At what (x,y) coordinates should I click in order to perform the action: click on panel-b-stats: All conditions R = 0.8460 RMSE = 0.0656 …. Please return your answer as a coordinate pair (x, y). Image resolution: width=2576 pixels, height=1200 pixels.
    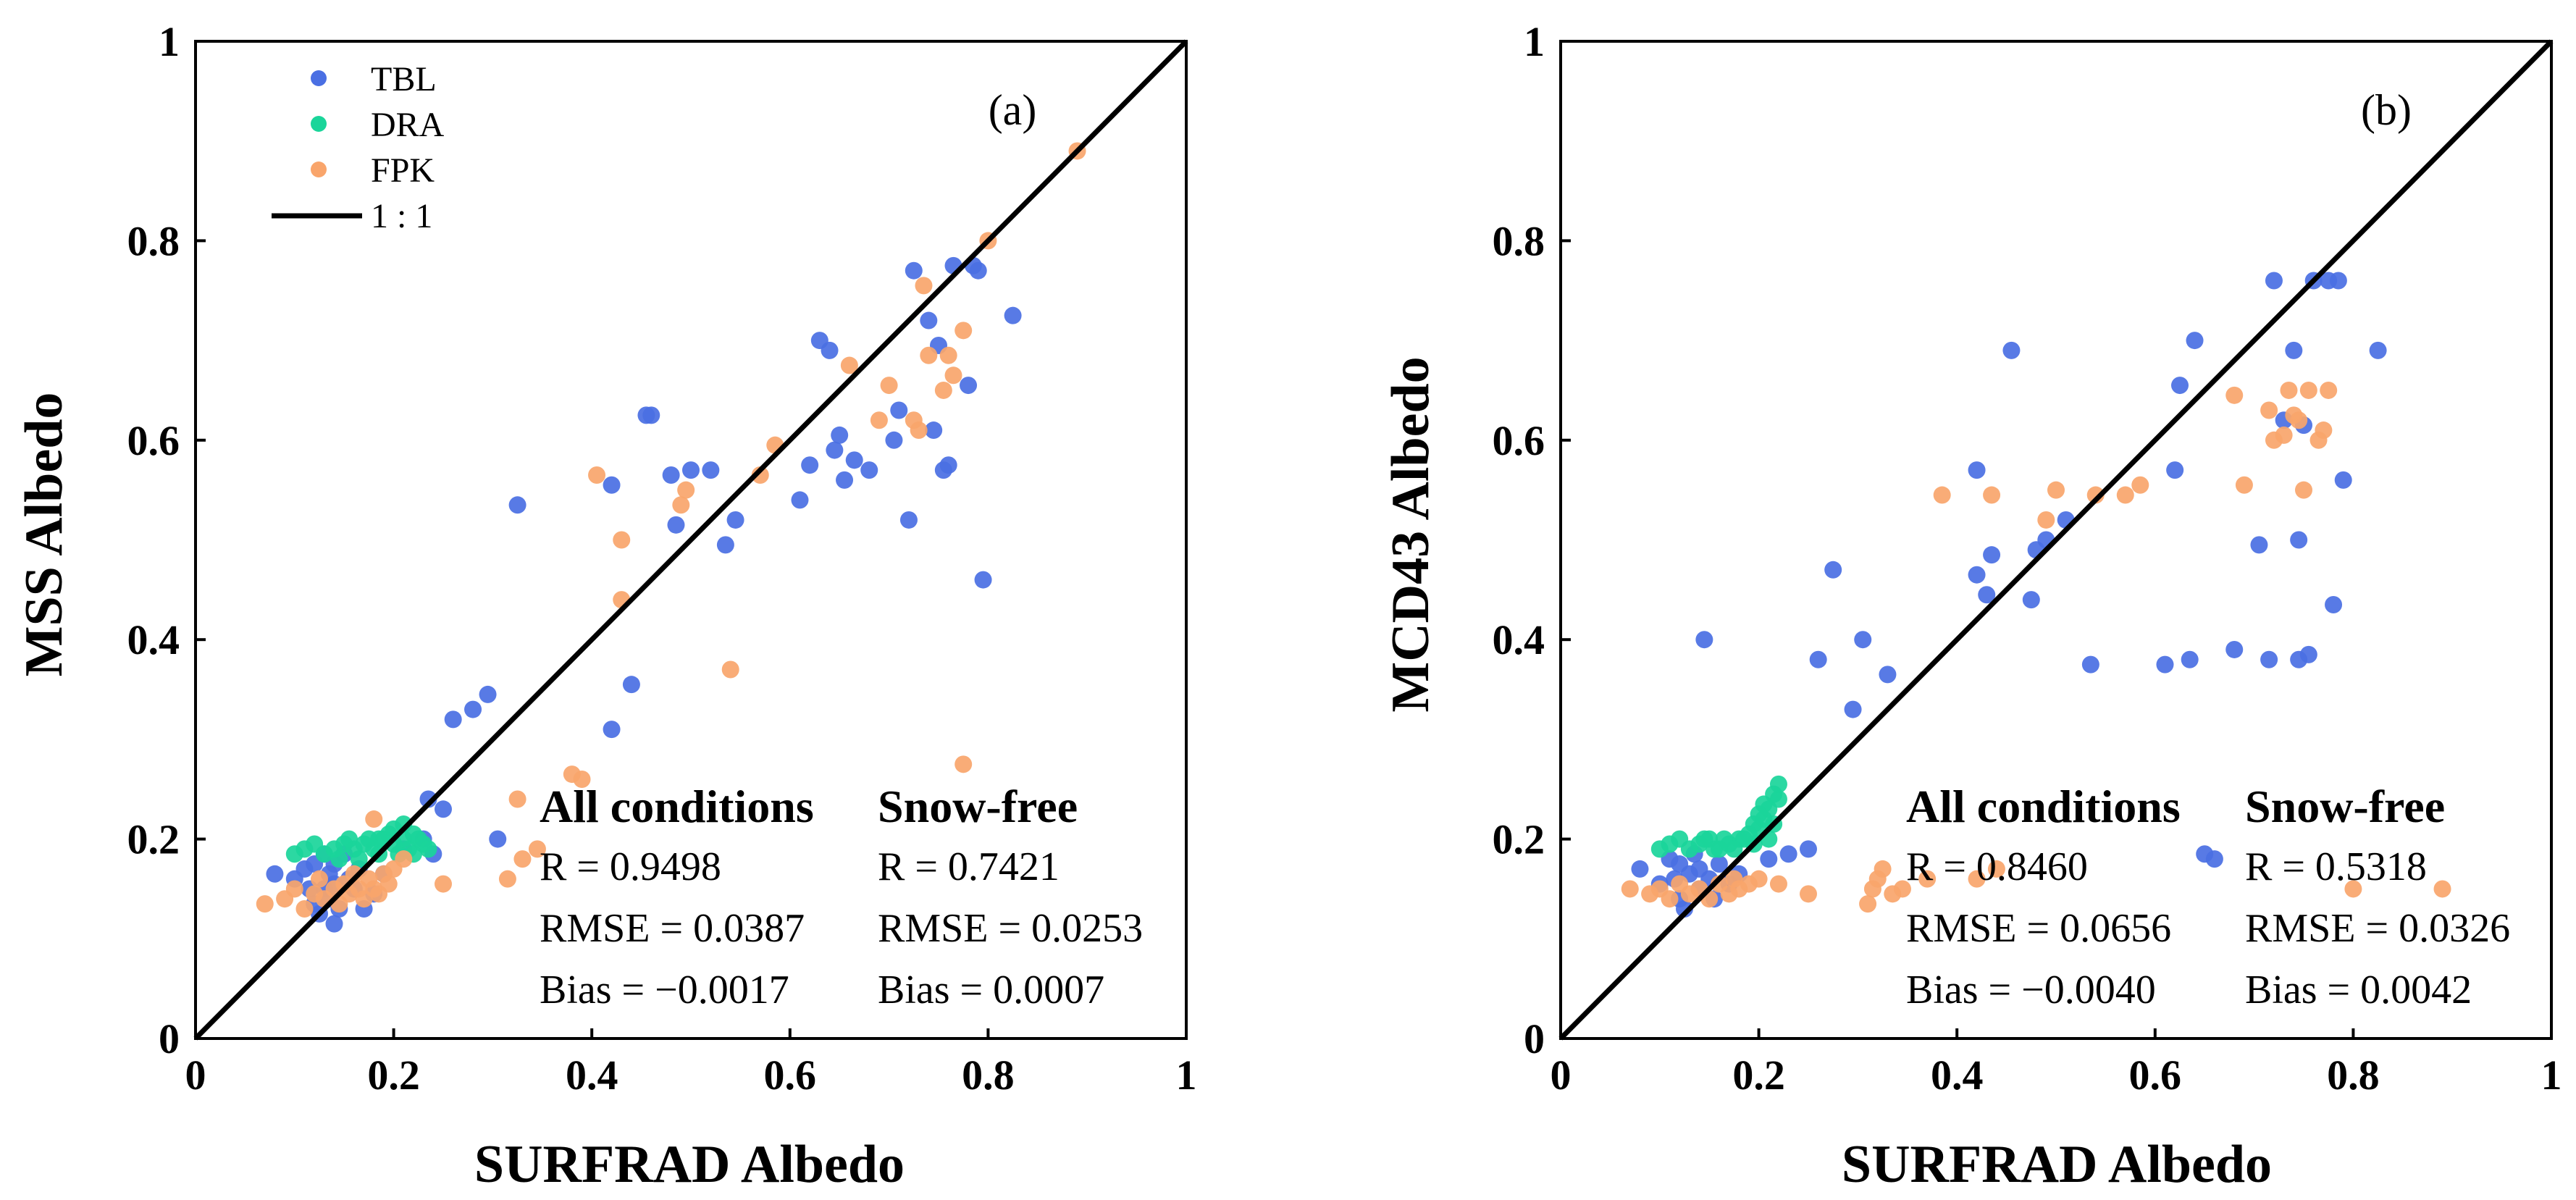
    Looking at the image, I should click on (2208, 896).